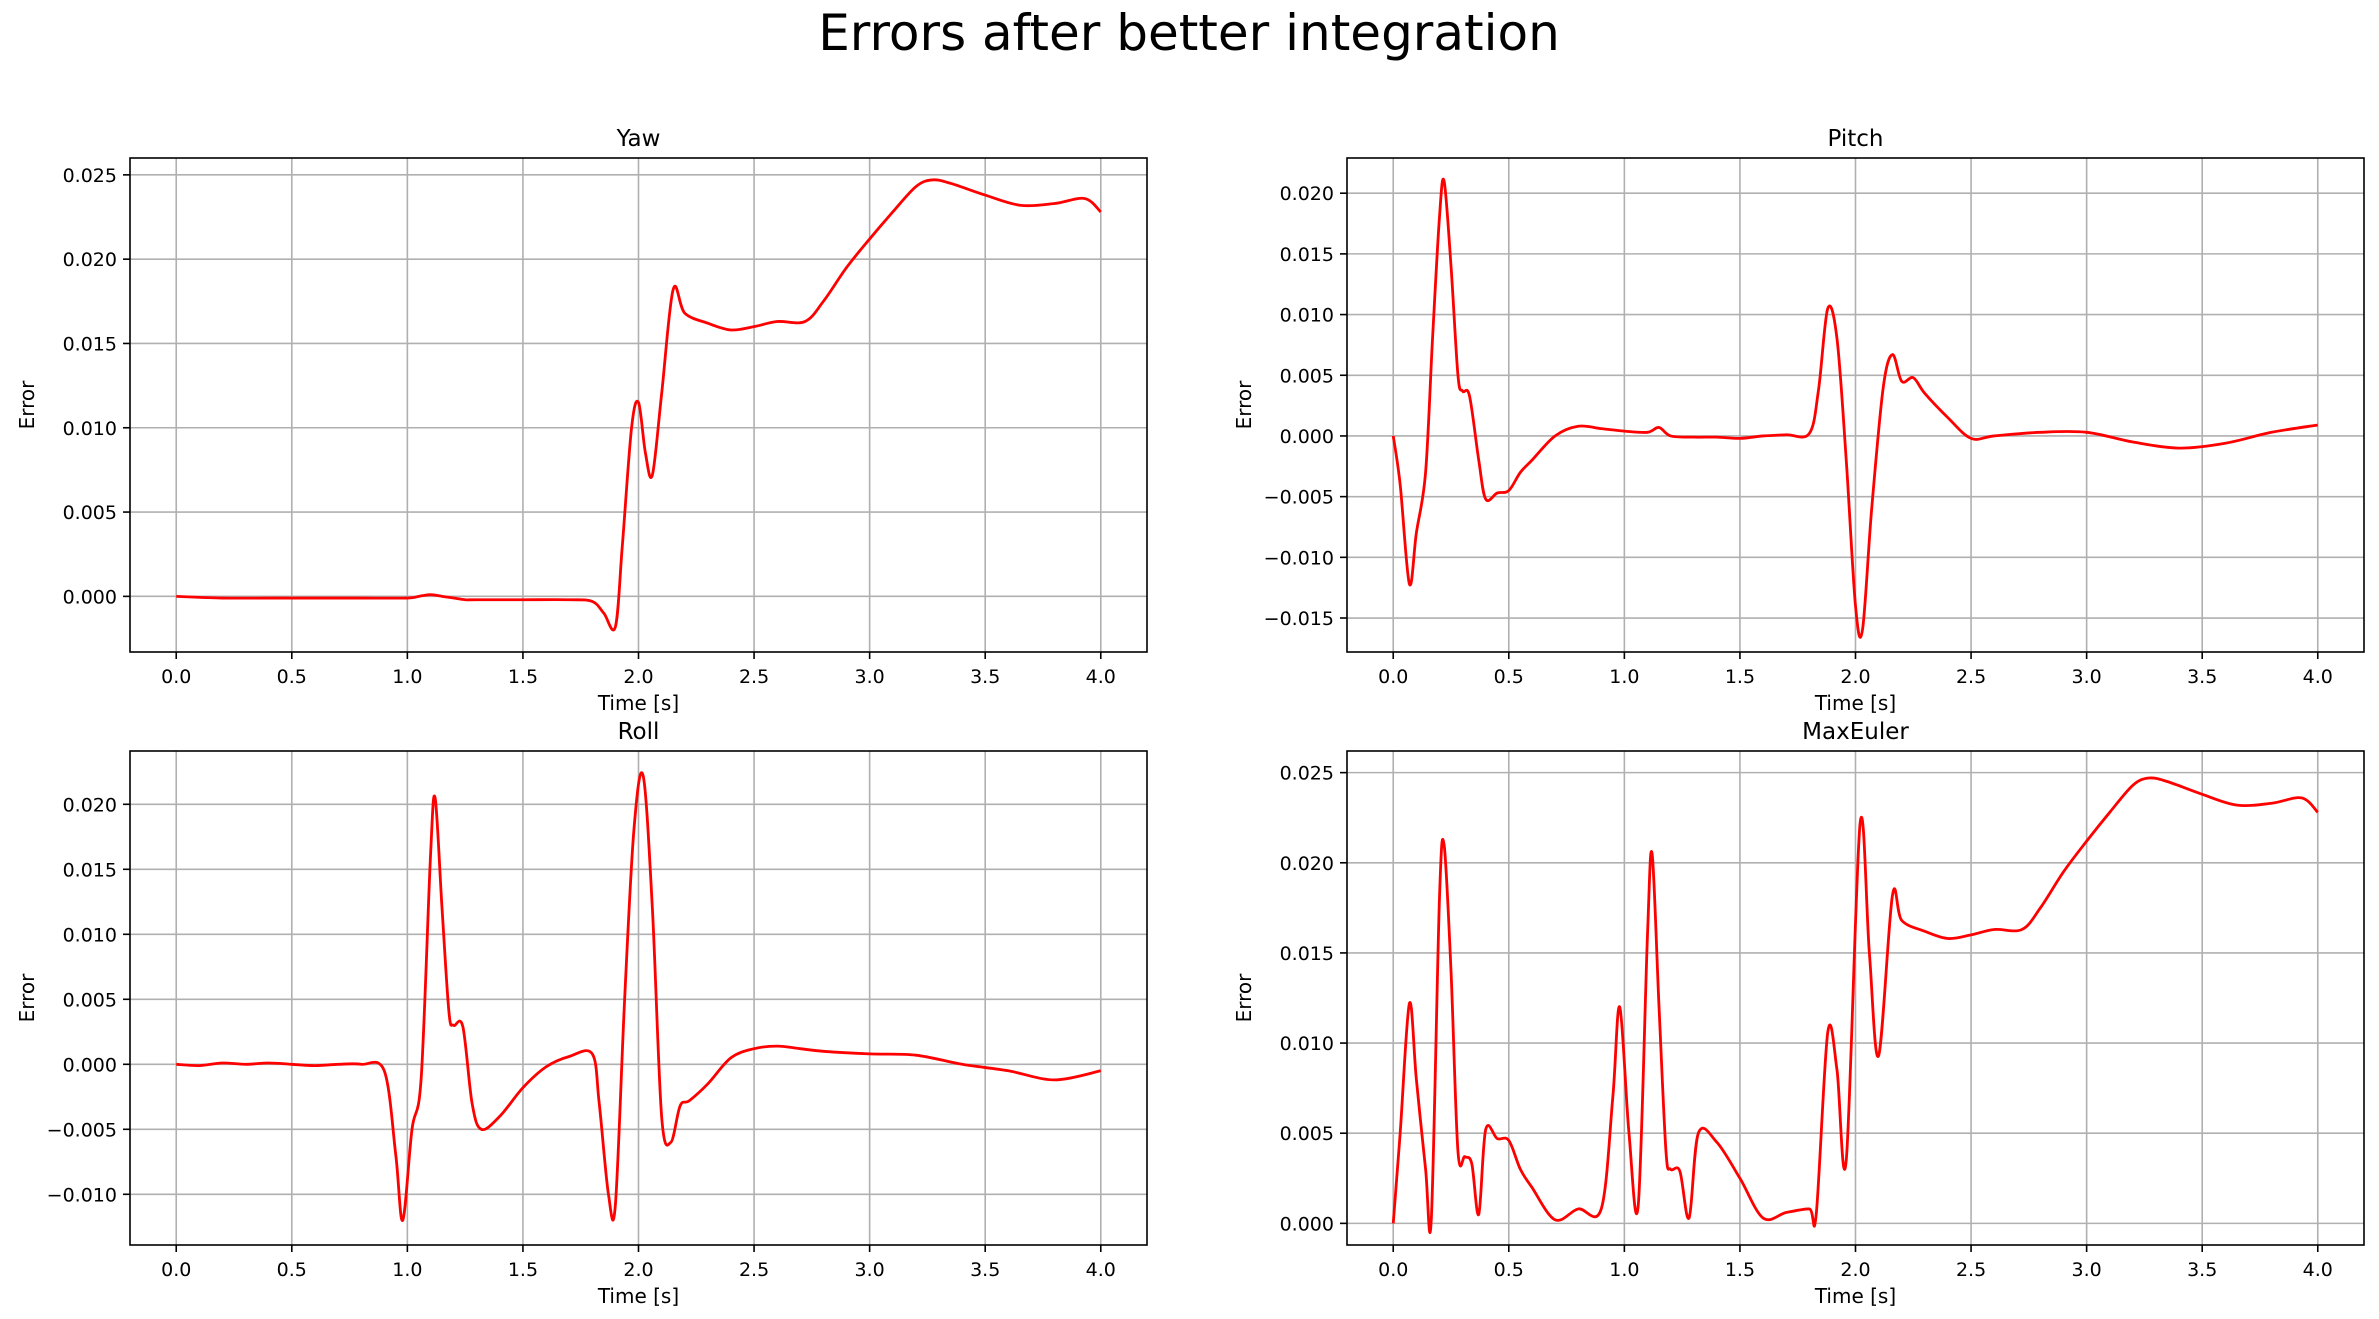 This screenshot has height=1319, width=2379. Describe the element at coordinates (1855, 732) in the screenshot. I see `subplot-title: MaxEuler` at that location.